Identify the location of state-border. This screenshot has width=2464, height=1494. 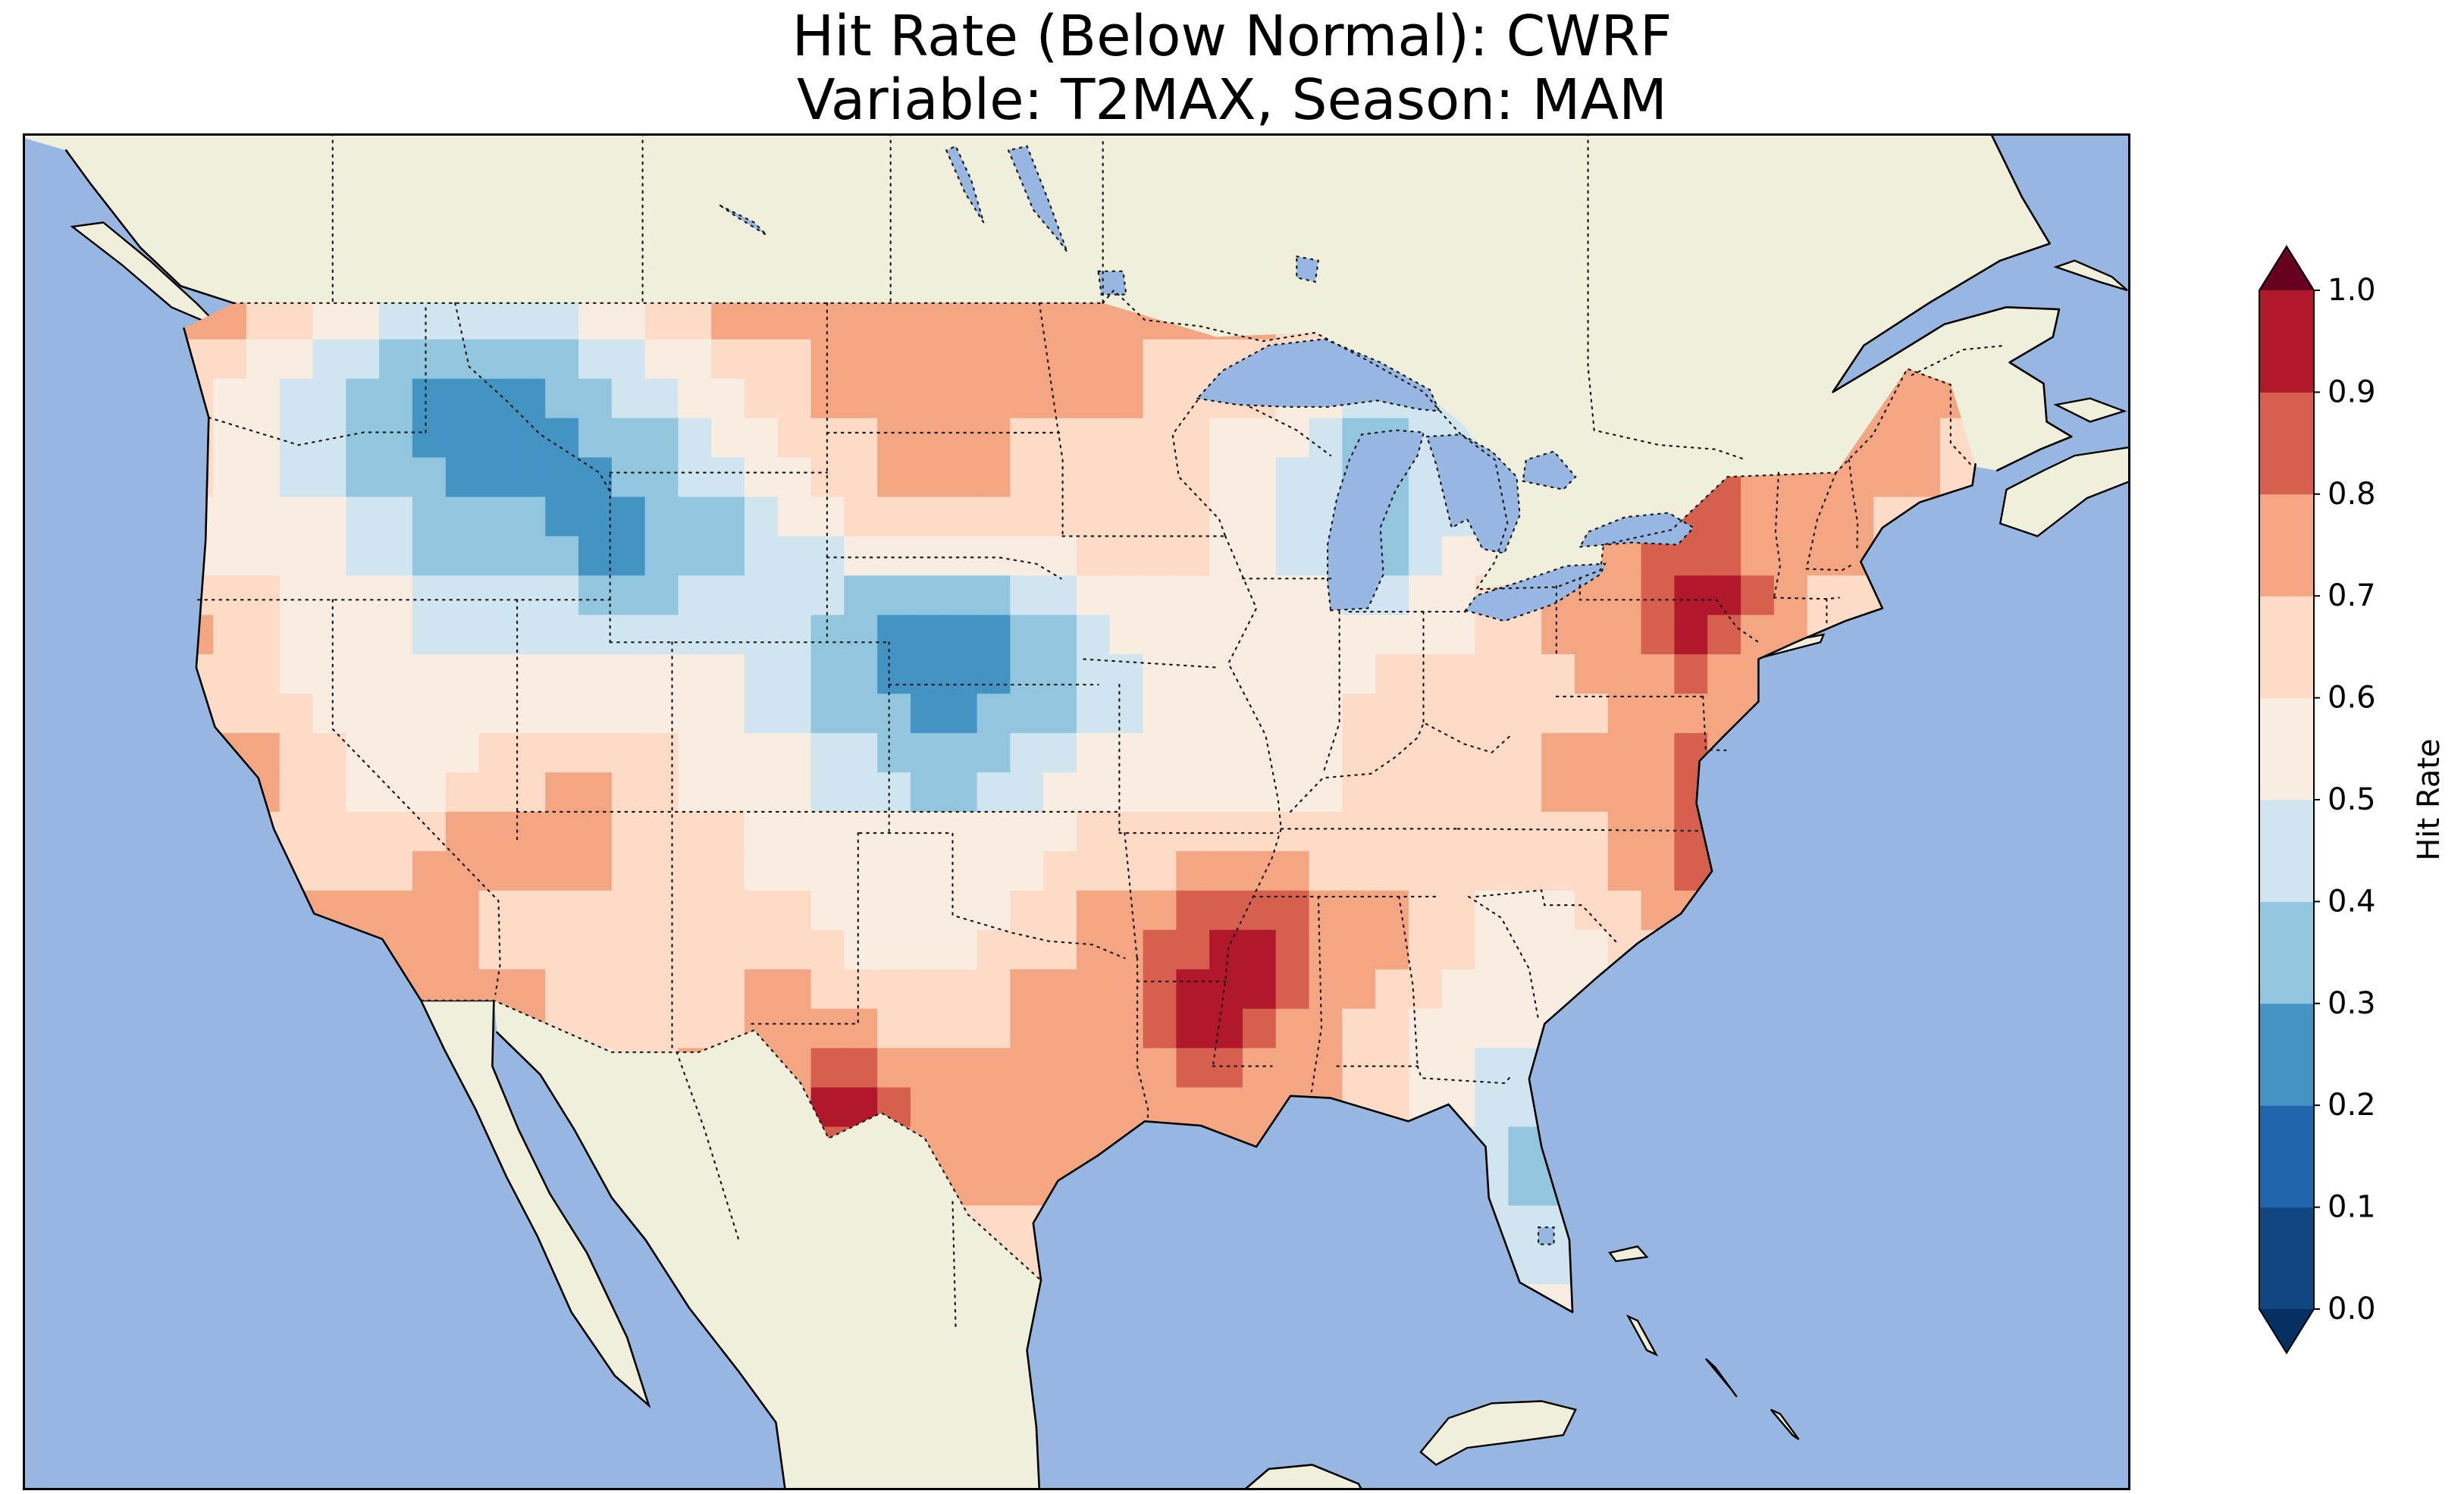
(416, 797).